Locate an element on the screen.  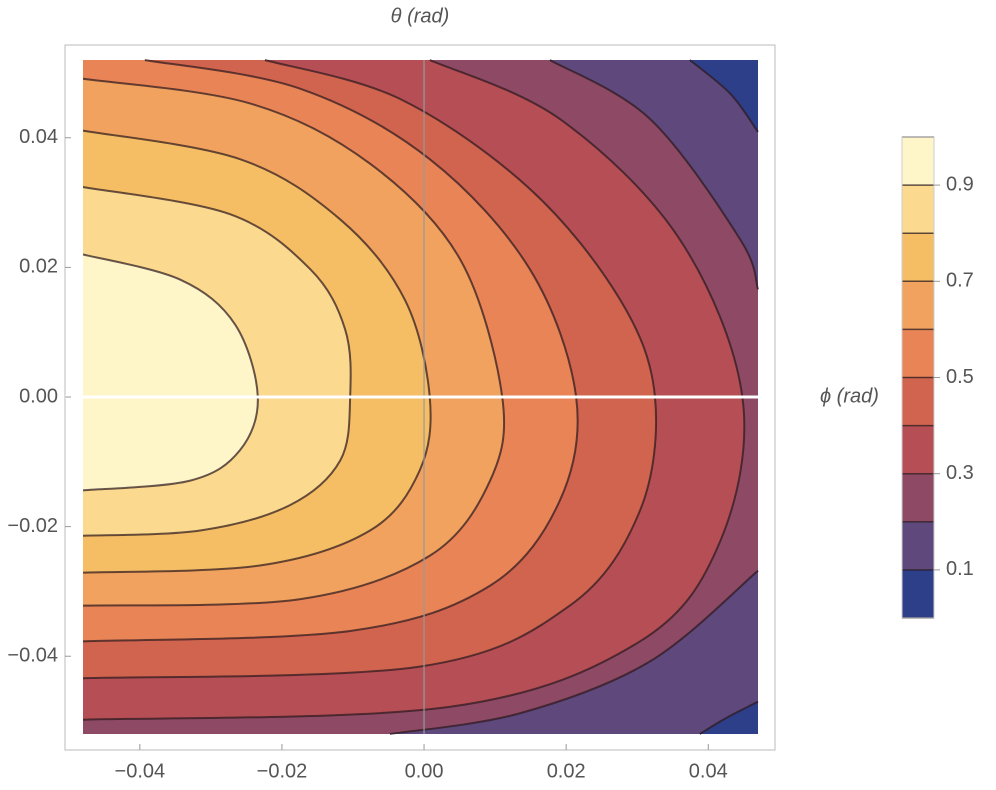
colorbar-tick-label: 0.5 is located at coordinates (960, 377).